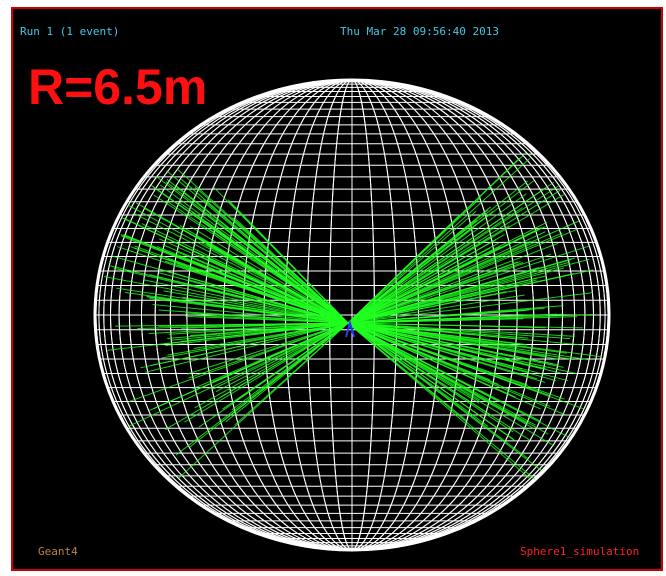 The image size is (666, 576). What do you see at coordinates (69, 31) in the screenshot?
I see `run-label: Run 1 (1 event)` at bounding box center [69, 31].